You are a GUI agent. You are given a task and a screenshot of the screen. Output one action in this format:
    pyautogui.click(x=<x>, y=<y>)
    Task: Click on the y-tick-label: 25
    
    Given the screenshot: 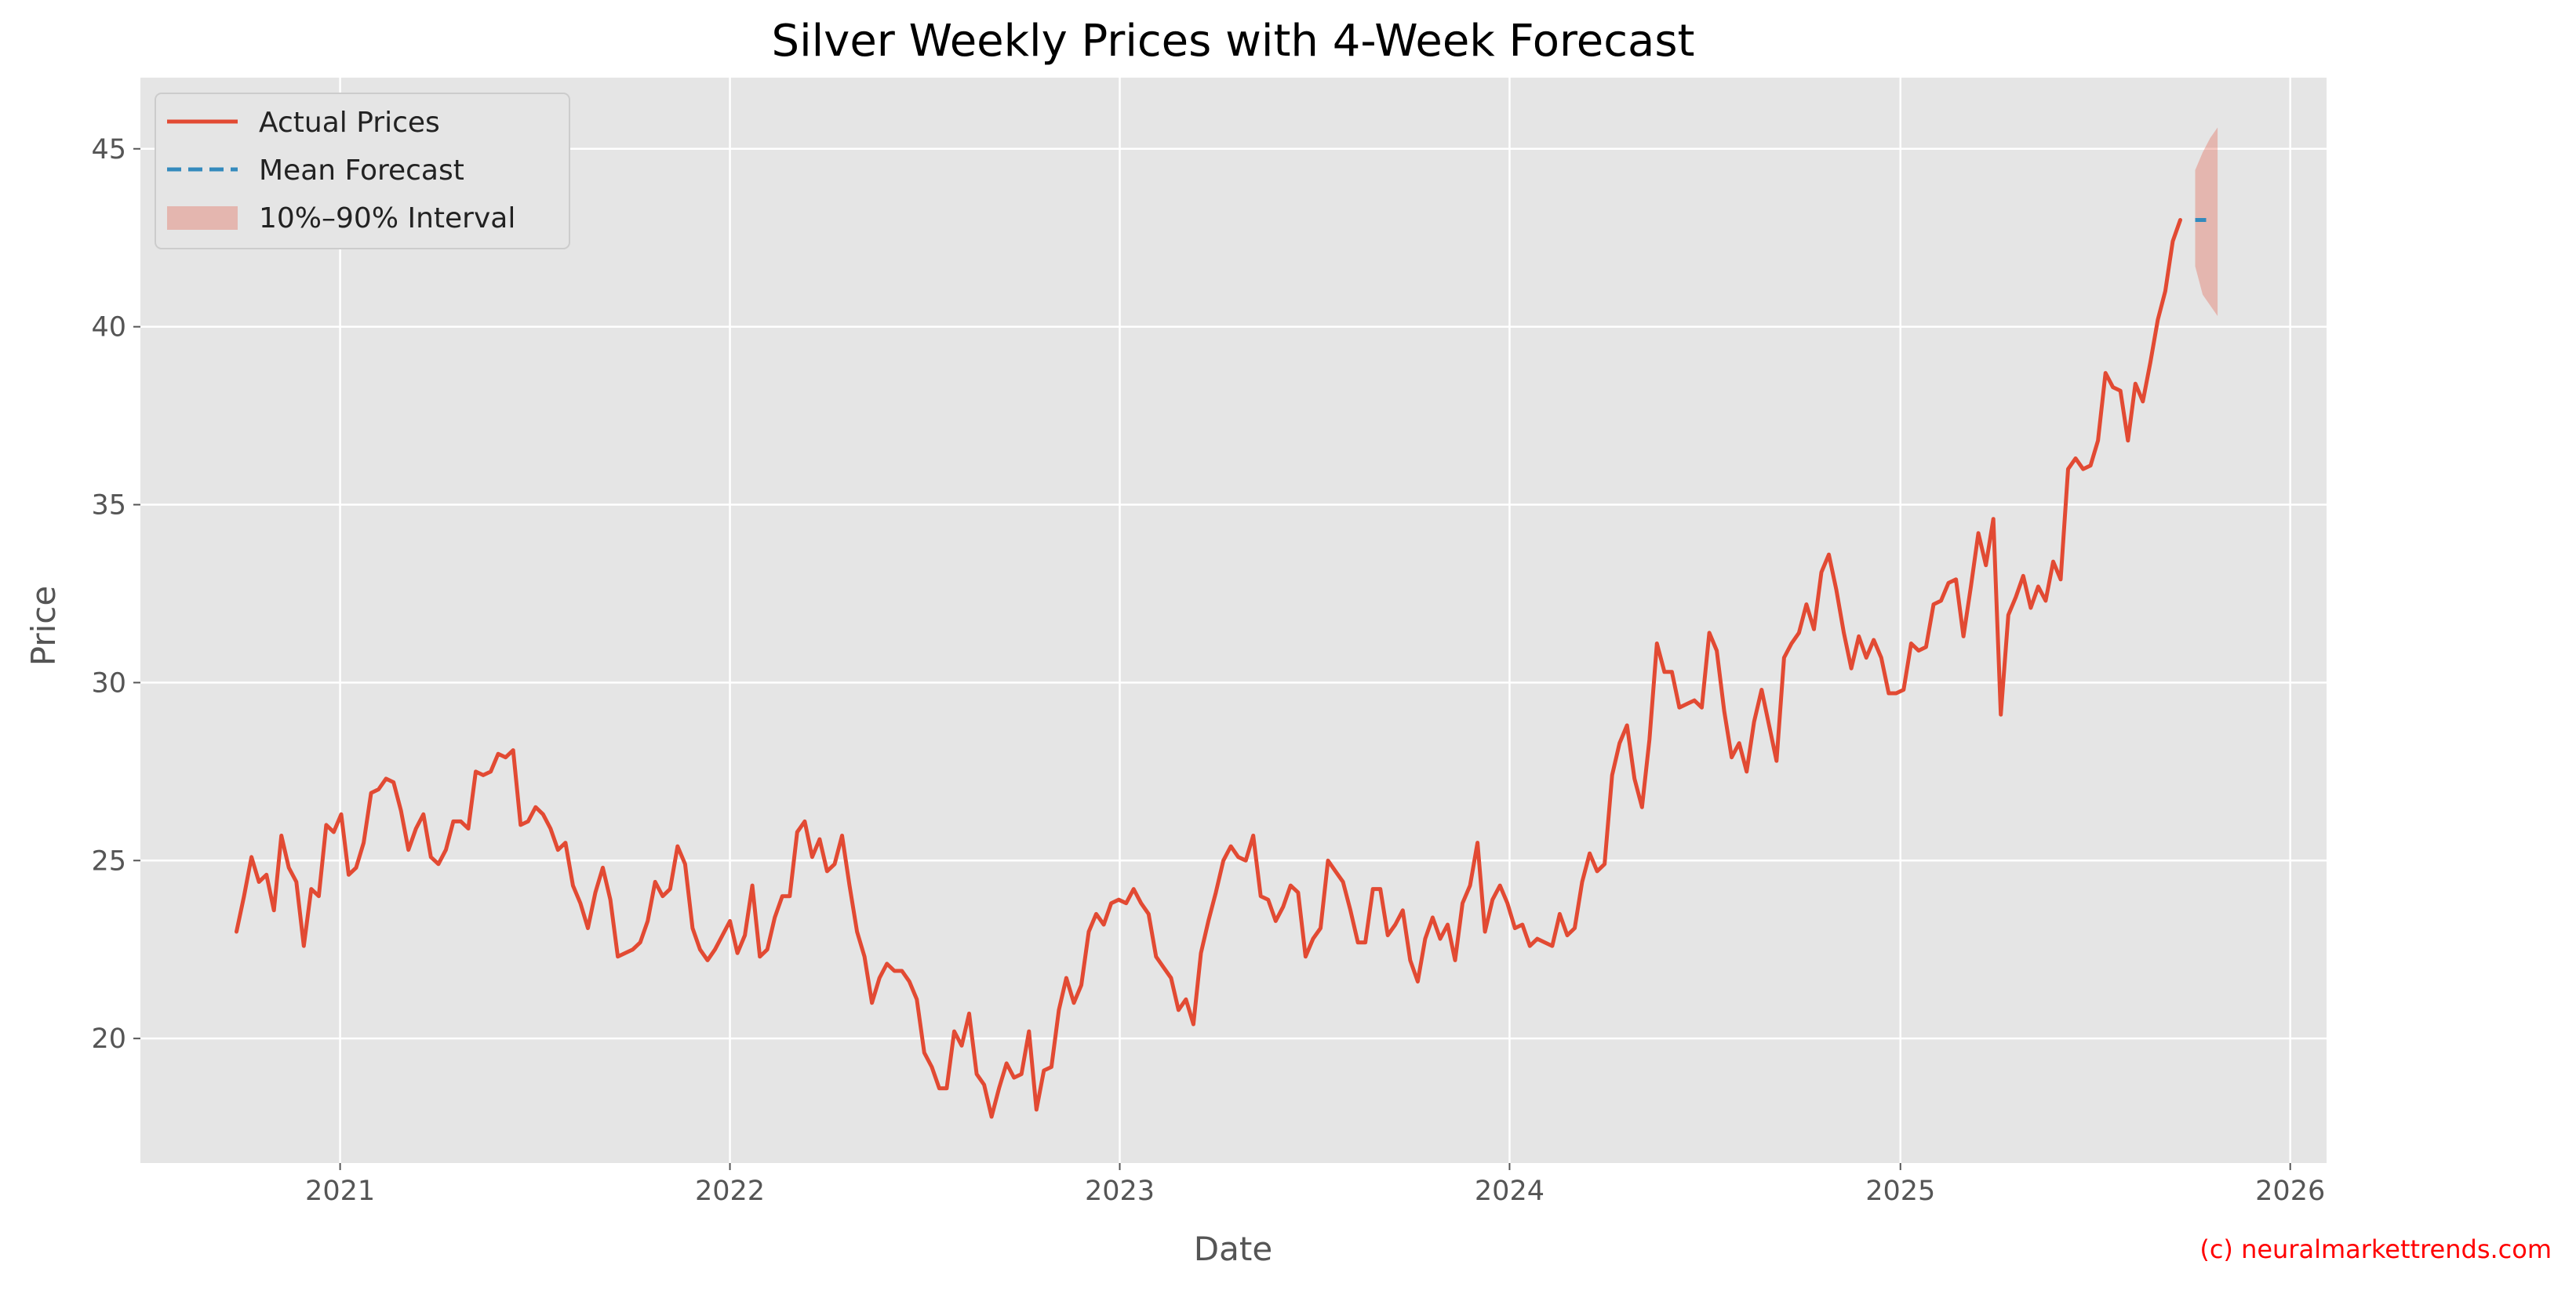 What is the action you would take?
    pyautogui.click(x=109, y=861)
    